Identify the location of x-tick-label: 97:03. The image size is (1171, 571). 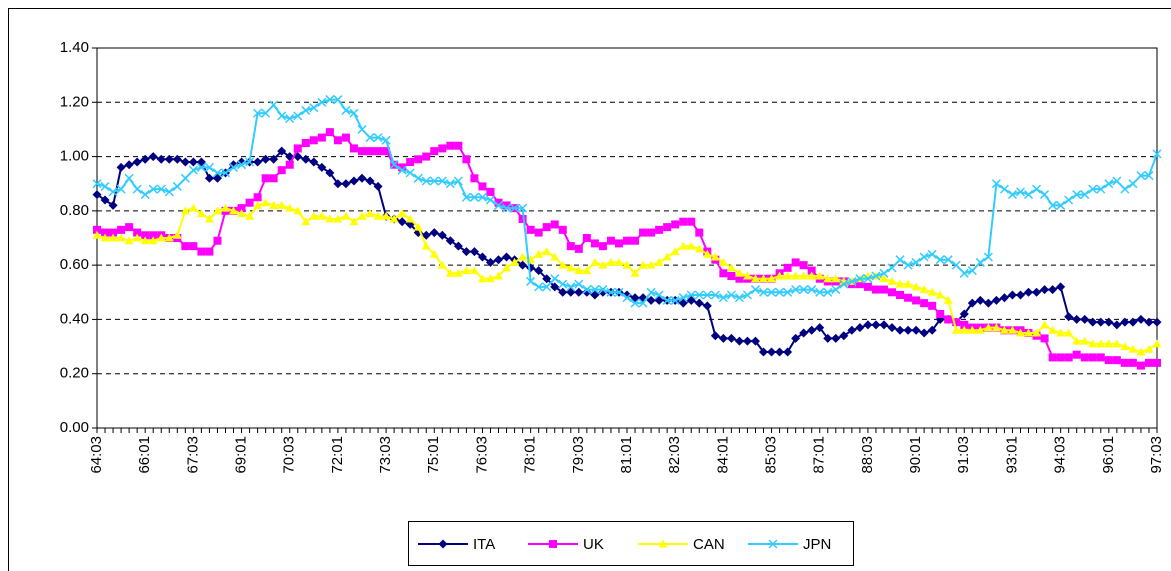
(1156, 455).